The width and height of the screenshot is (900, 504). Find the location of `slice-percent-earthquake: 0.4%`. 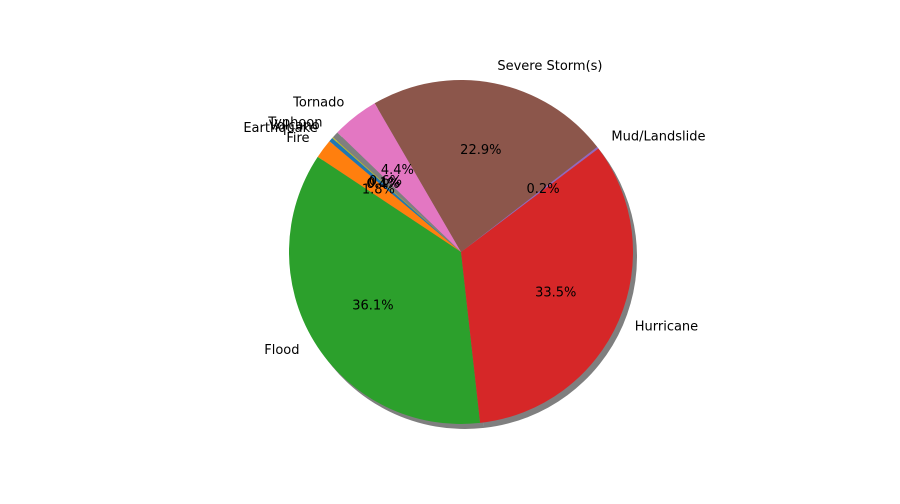

slice-percent-earthquake: 0.4% is located at coordinates (382, 184).